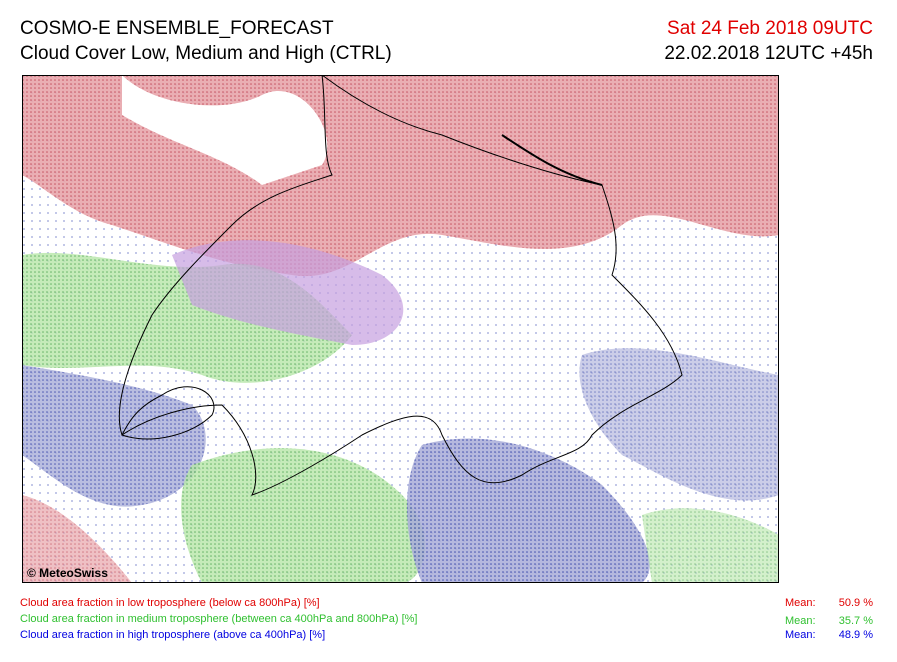  Describe the element at coordinates (206, 53) in the screenshot. I see `subtitle: Cloud Cover Low, Medium and High (CTRL)` at that location.